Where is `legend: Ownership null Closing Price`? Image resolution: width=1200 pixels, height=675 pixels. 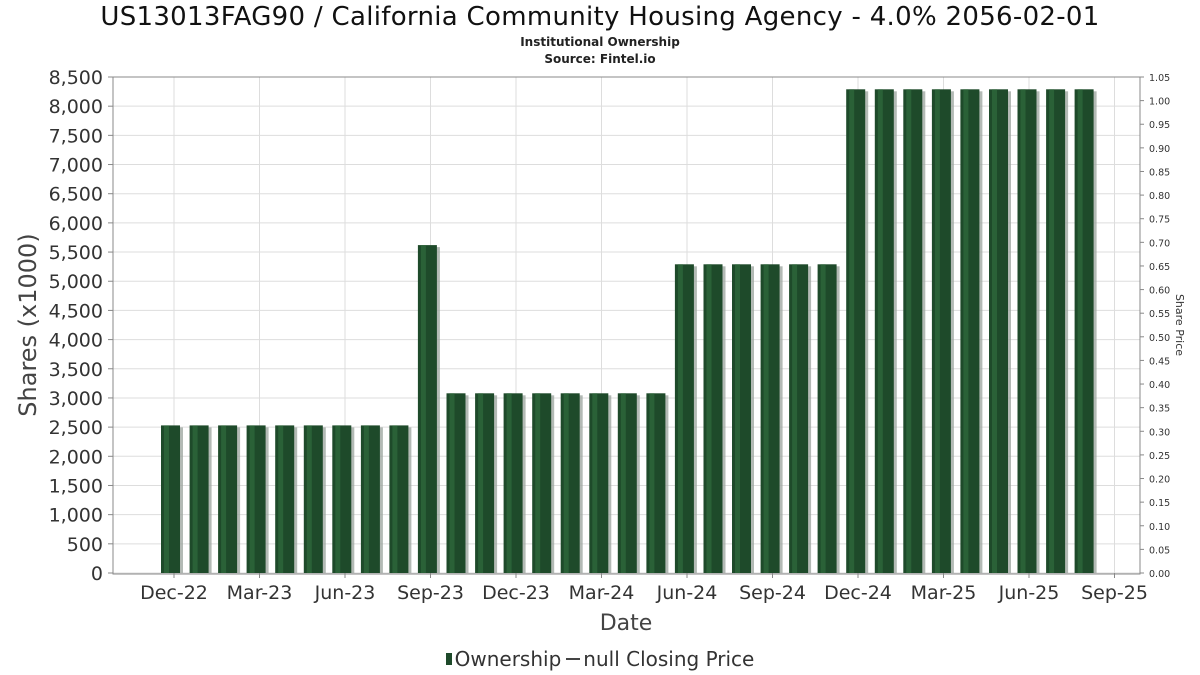
legend: Ownership null Closing Price is located at coordinates (600, 659).